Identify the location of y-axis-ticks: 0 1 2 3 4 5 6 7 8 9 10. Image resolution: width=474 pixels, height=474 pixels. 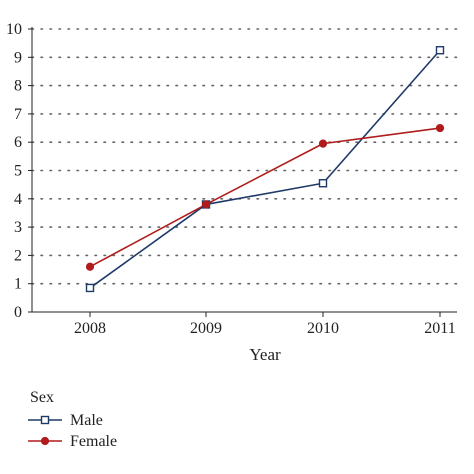
(19, 171).